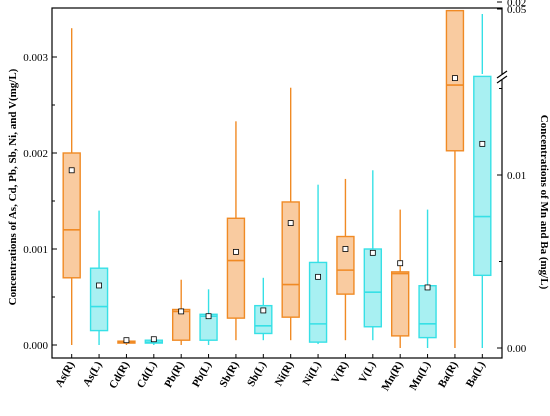 Image resolution: width=550 pixels, height=416 pixels. What do you see at coordinates (427, 278) in the screenshot?
I see `box-mnl` at bounding box center [427, 278].